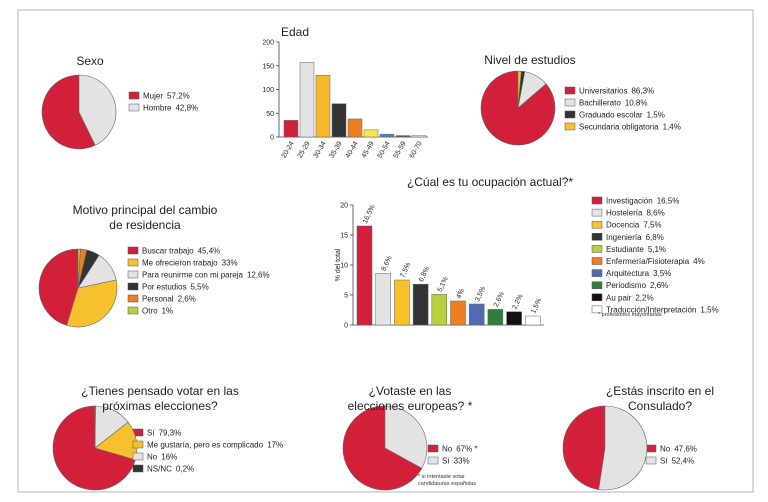  What do you see at coordinates (683, 461) in the screenshot?
I see `legend-value: 52,4%` at bounding box center [683, 461].